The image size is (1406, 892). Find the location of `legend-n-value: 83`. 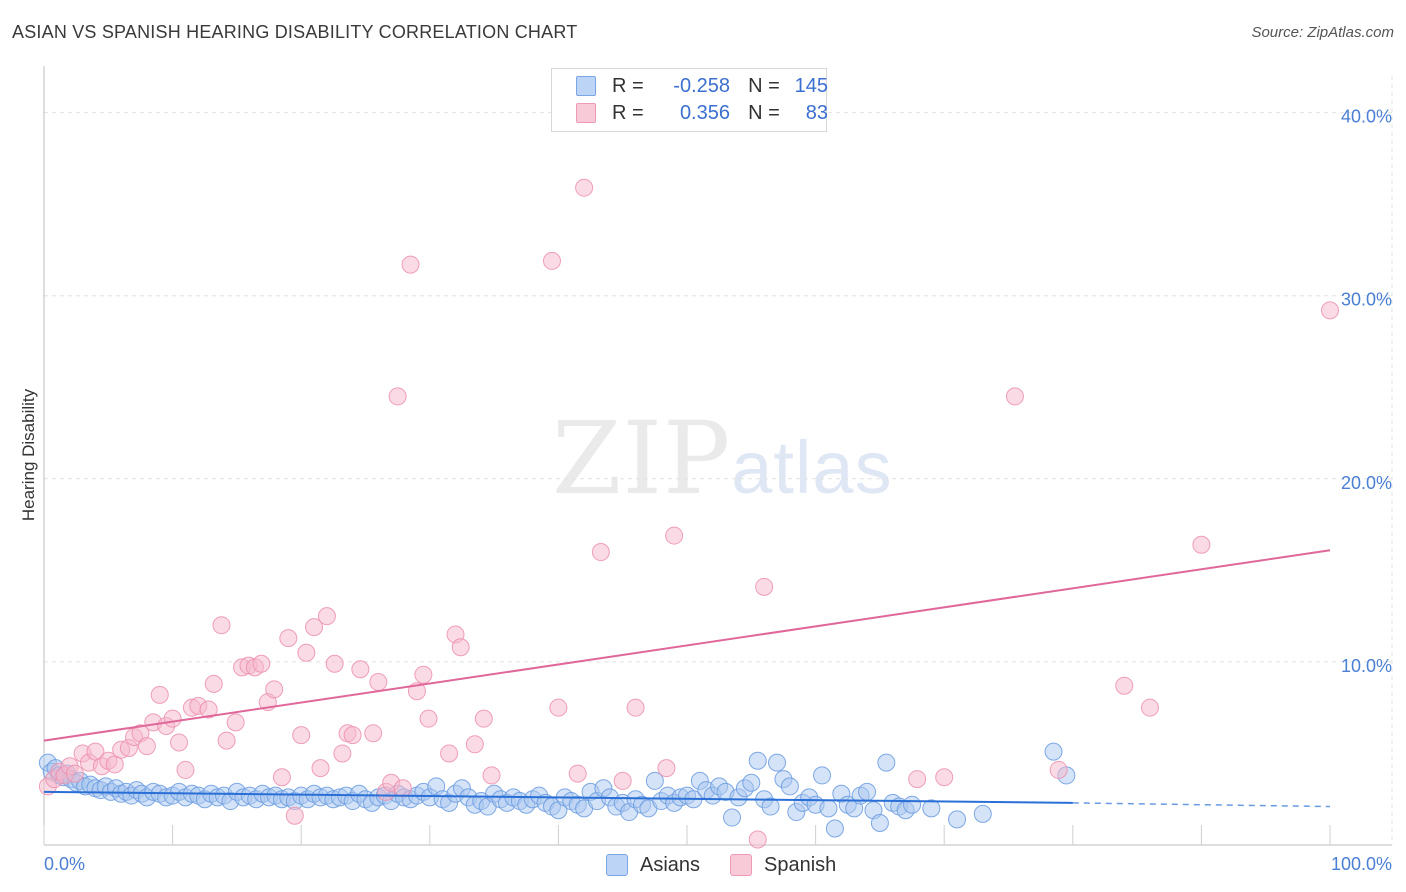

legend-n-value: 83 is located at coordinates (816, 112).